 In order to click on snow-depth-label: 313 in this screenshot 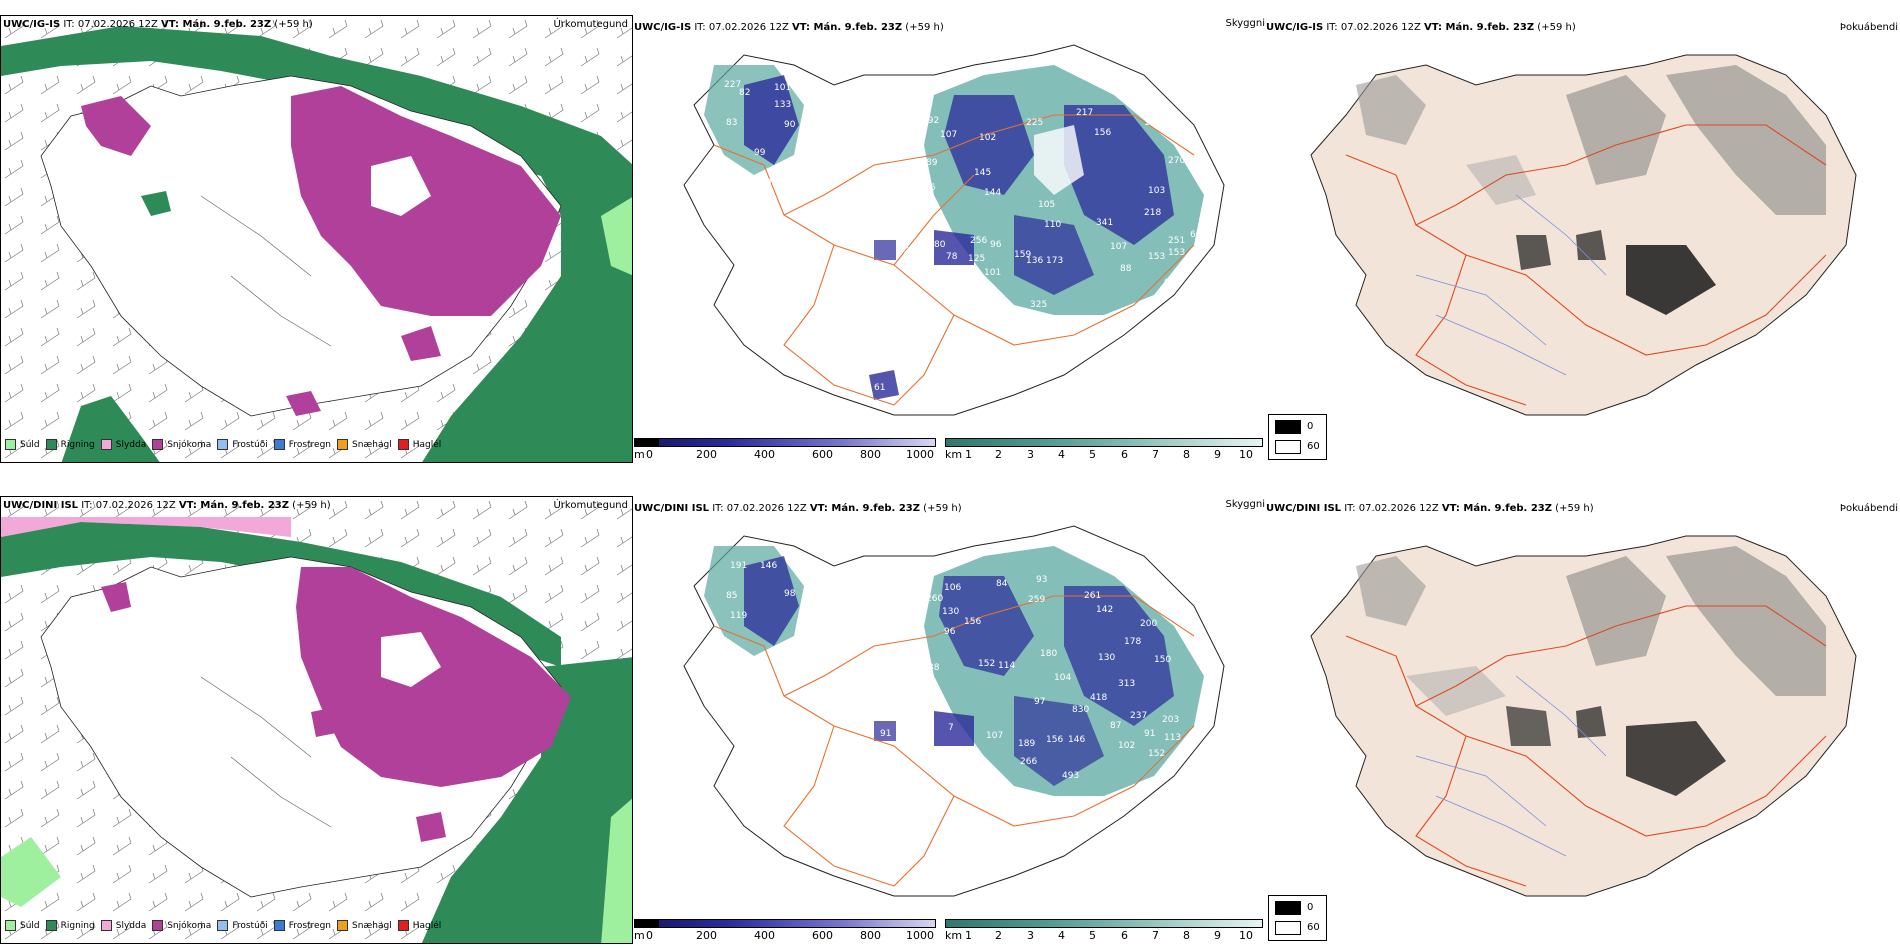, I will do `click(1126, 684)`.